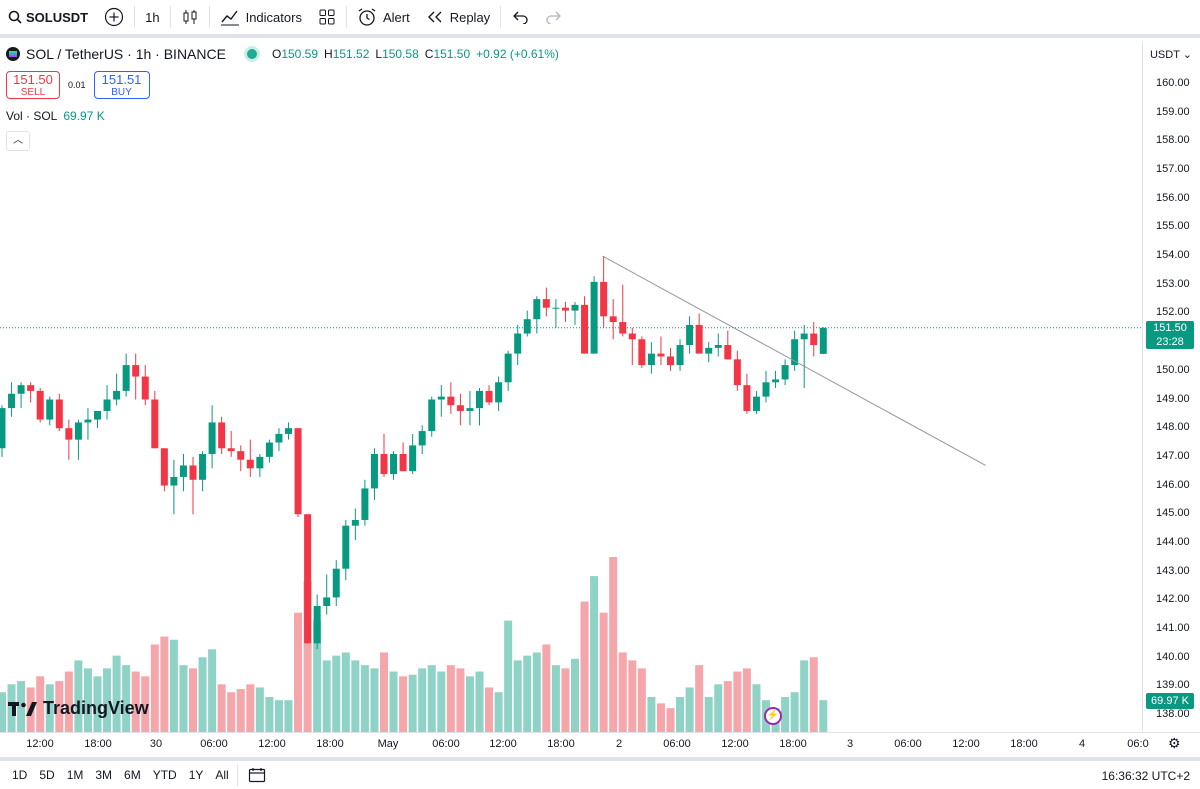  What do you see at coordinates (152, 18) in the screenshot?
I see `interval-button: 1h` at bounding box center [152, 18].